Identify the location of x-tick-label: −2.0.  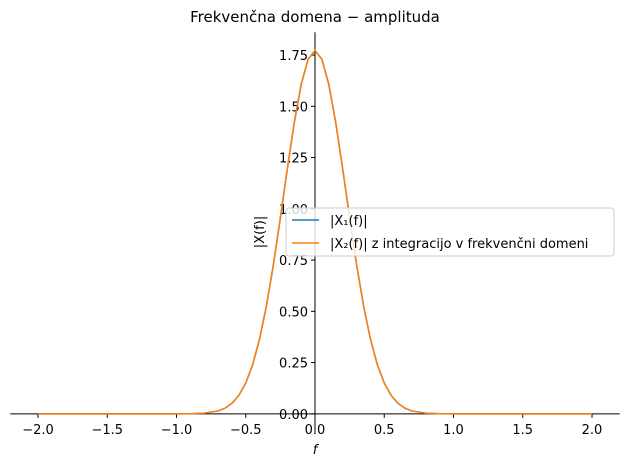
(38, 430).